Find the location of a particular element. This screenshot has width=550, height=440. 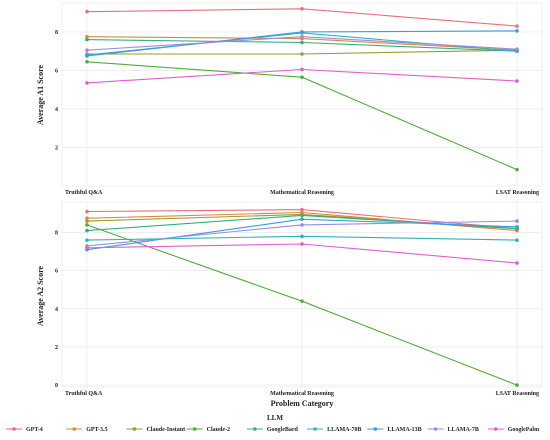

legend-label-llama-13b: LLAMA-13B is located at coordinates (404, 430).